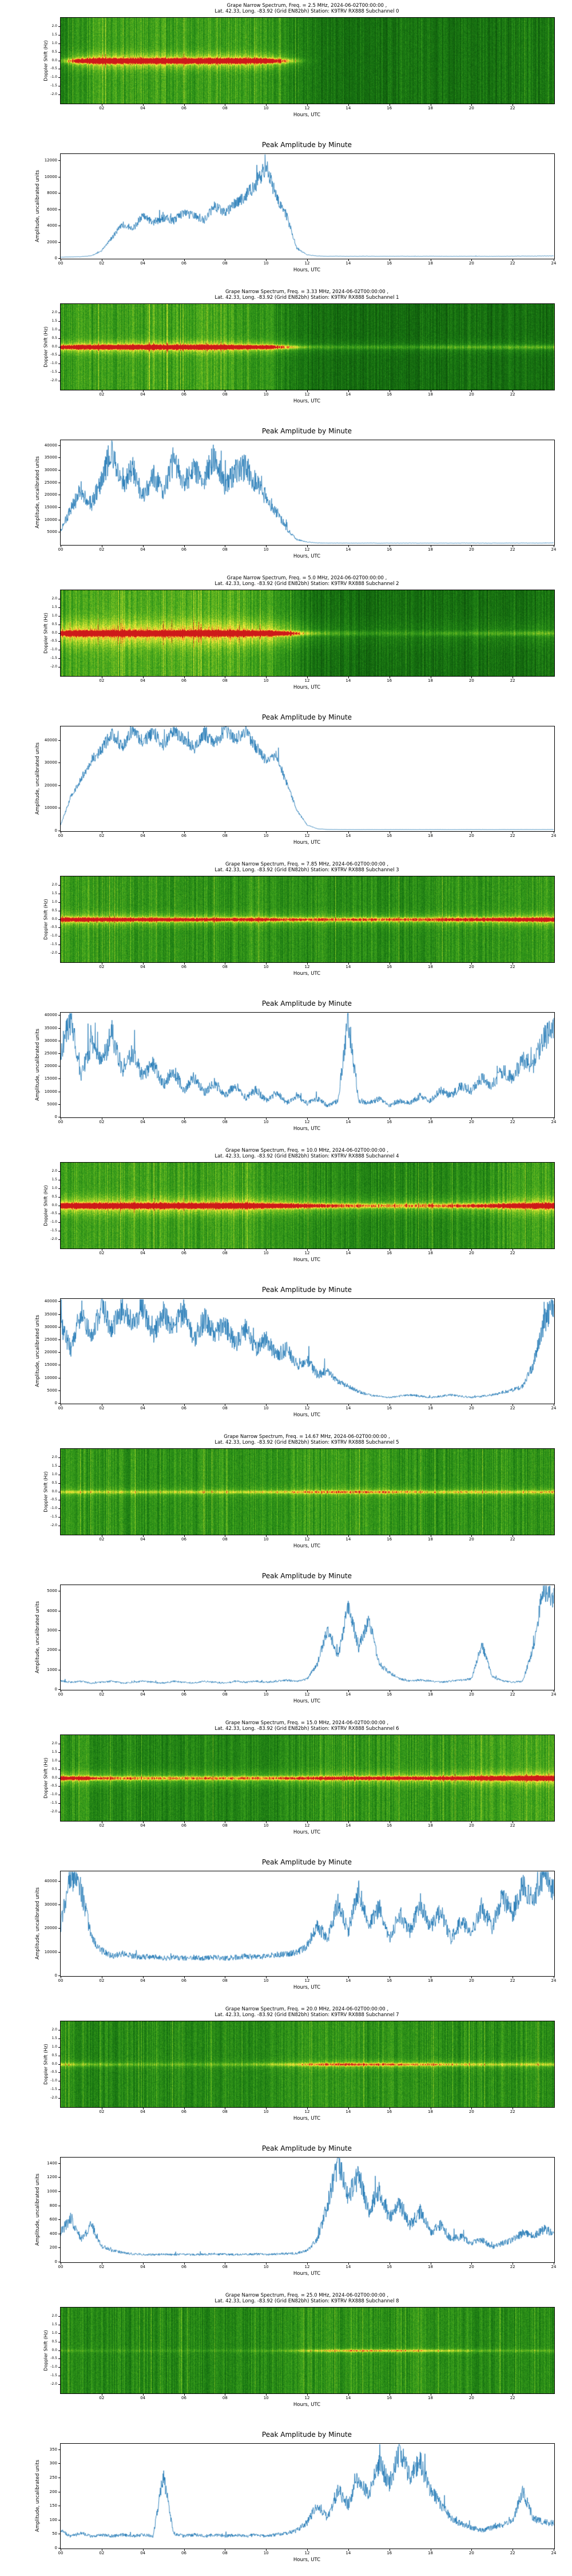  I want to click on y-tick-label: 40000, so click(50, 1880).